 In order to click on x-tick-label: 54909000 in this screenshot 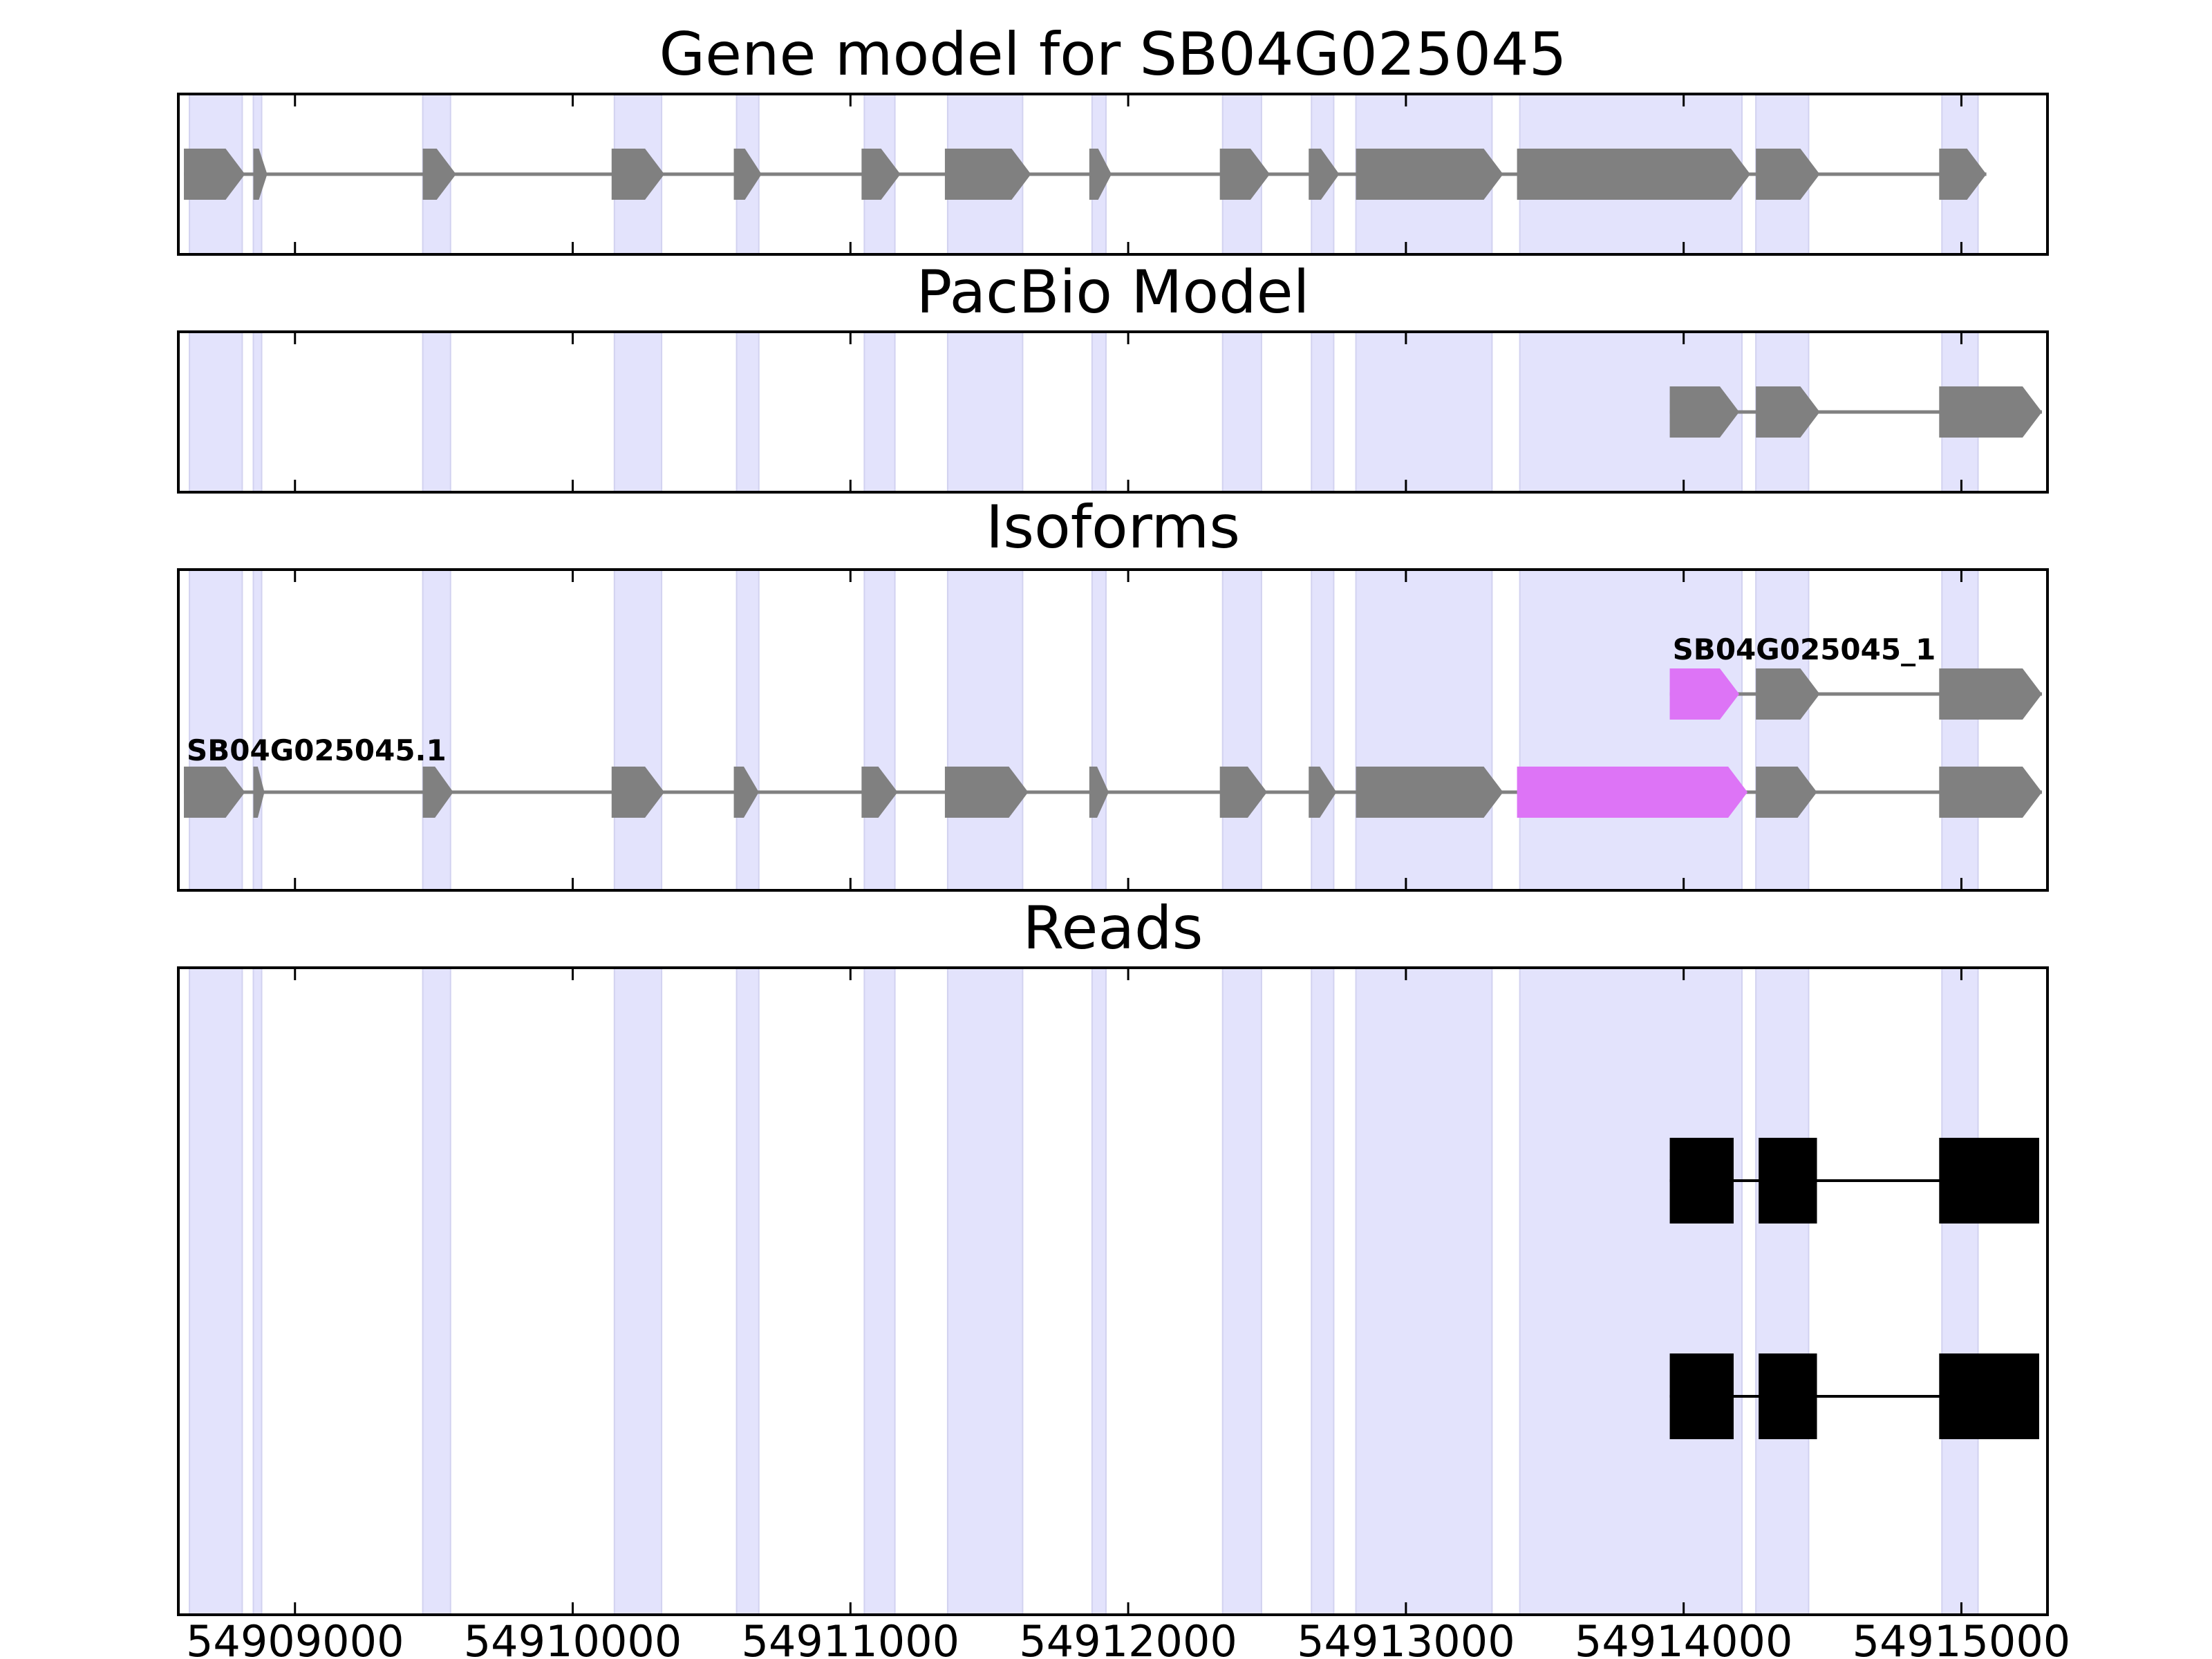, I will do `click(295, 1638)`.